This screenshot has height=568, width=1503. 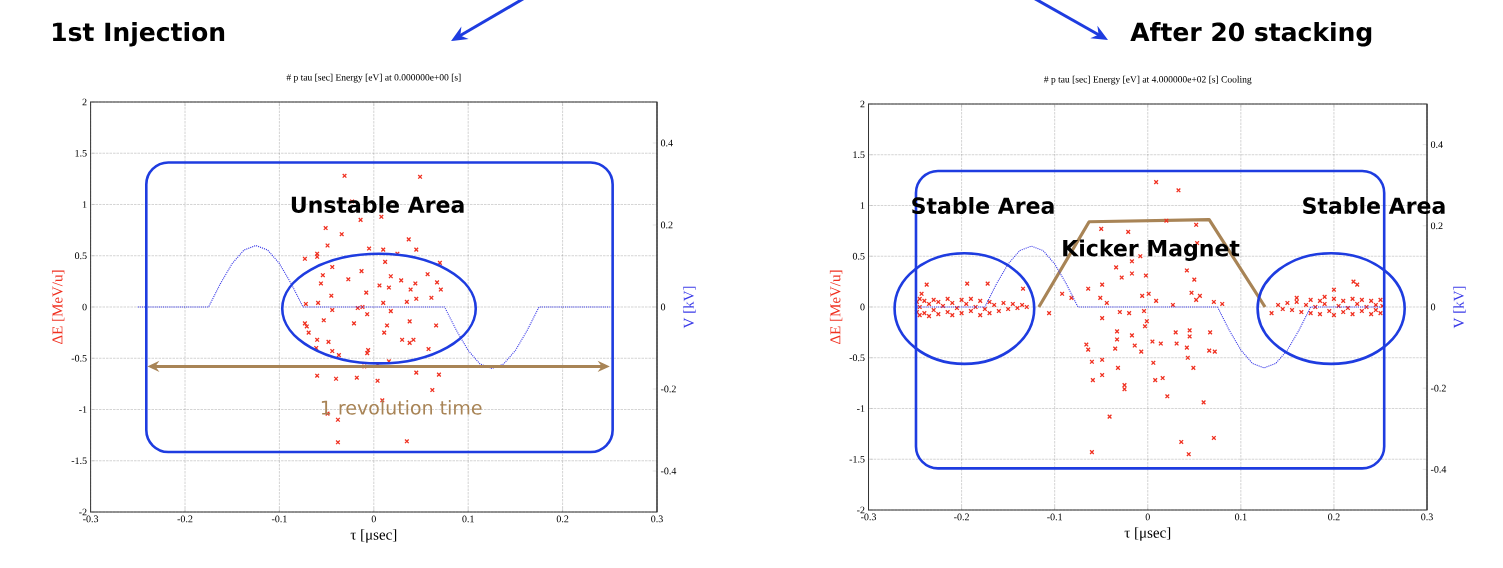 What do you see at coordinates (374, 307) in the screenshot?
I see `line-series` at bounding box center [374, 307].